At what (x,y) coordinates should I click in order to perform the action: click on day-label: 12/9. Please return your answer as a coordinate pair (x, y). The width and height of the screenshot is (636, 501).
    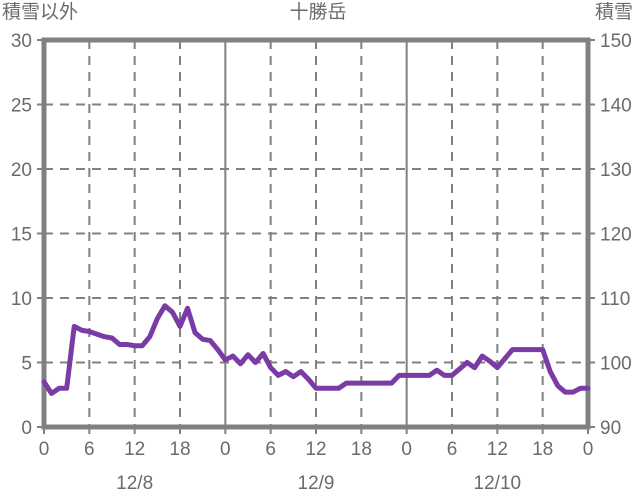
    Looking at the image, I should click on (316, 483).